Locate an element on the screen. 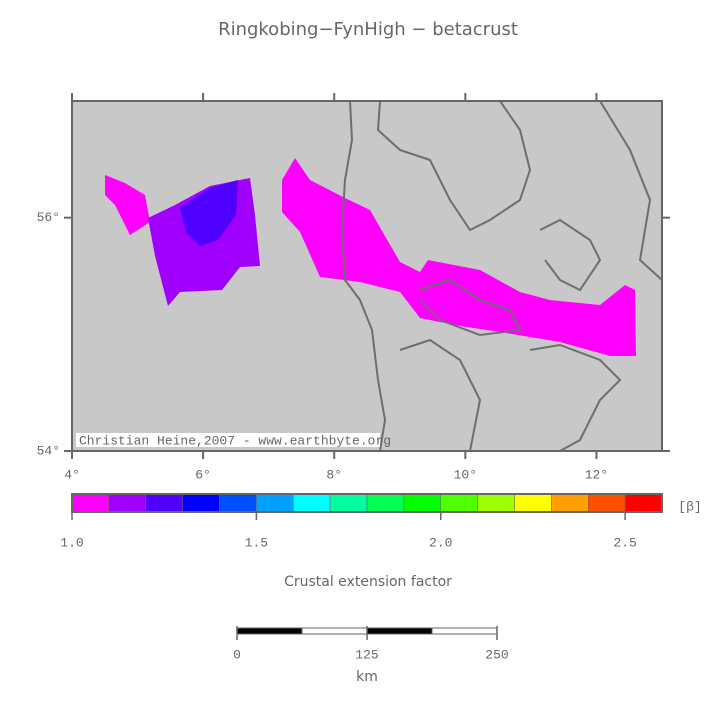  y-tick-label: 54° is located at coordinates (48, 450).